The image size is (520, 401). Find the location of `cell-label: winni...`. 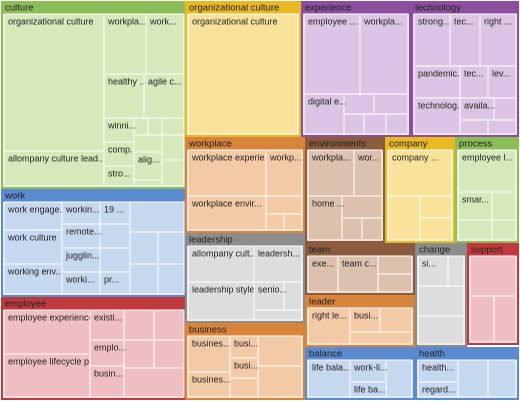

cell-label: winni... is located at coordinates (121, 125).